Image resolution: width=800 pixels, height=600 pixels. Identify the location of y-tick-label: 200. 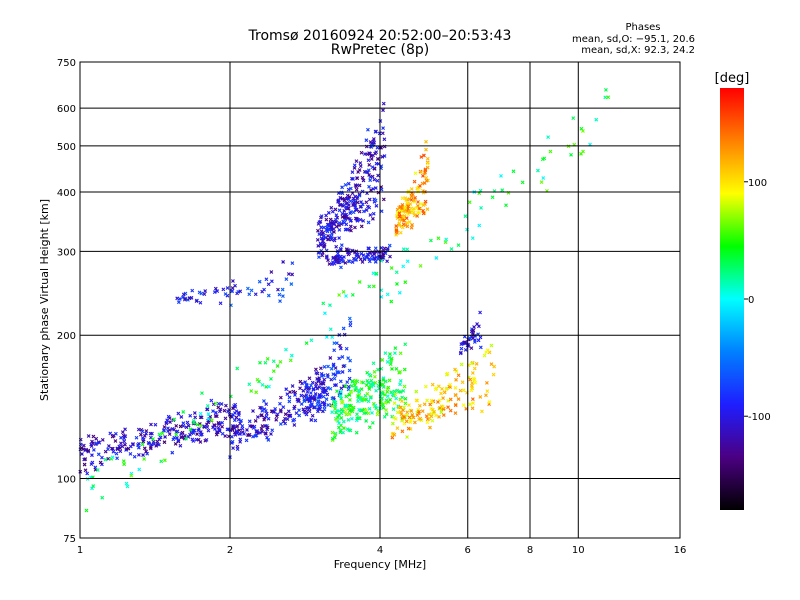
(66, 336).